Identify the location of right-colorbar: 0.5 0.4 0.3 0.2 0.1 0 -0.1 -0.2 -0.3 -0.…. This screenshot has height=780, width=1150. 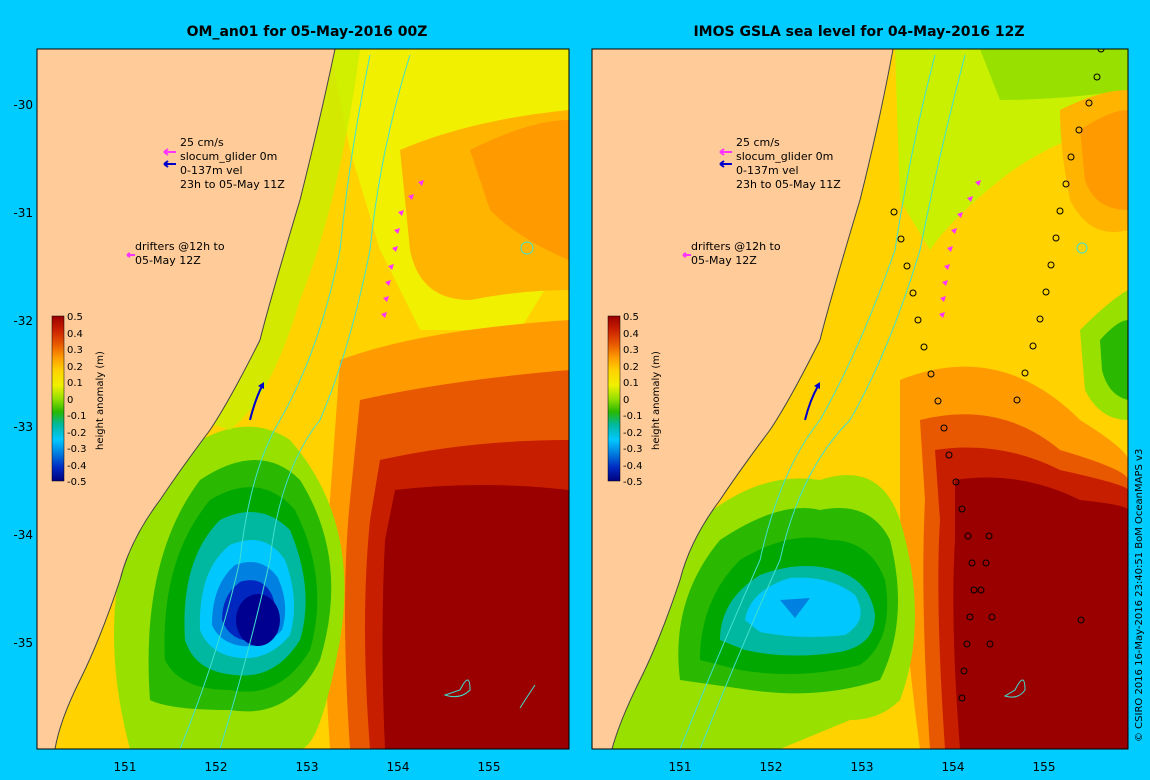
(634, 400).